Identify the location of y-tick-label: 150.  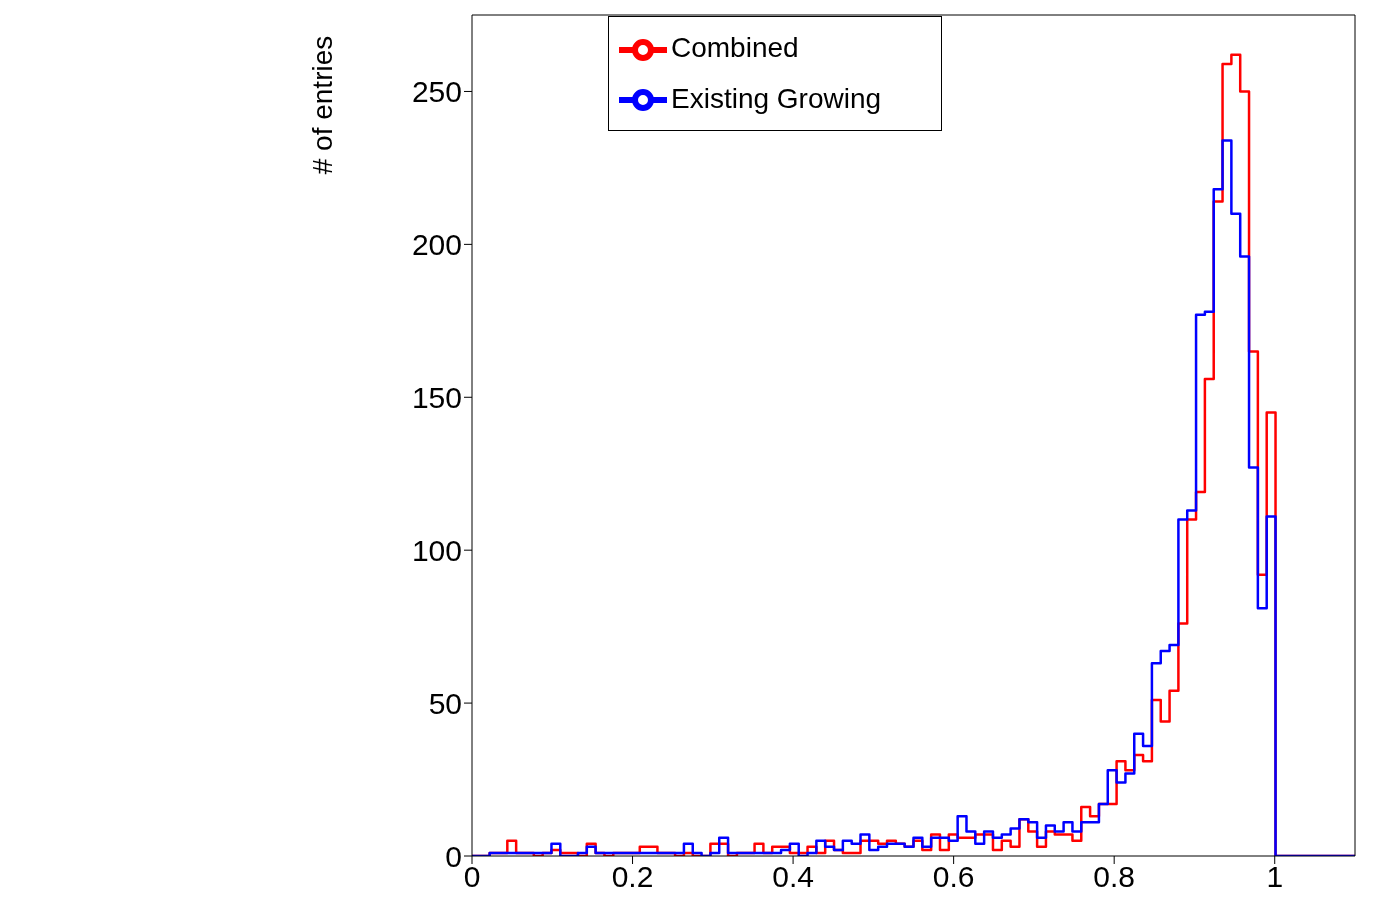
(436, 397).